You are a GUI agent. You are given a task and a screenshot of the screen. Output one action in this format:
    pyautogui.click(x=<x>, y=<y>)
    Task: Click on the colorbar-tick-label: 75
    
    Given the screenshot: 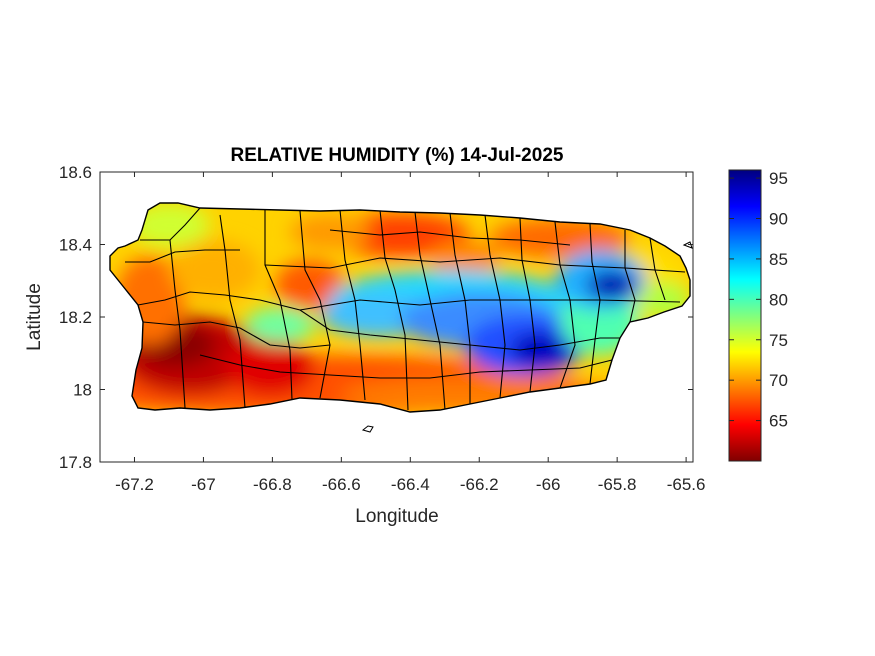 What is the action you would take?
    pyautogui.click(x=778, y=340)
    